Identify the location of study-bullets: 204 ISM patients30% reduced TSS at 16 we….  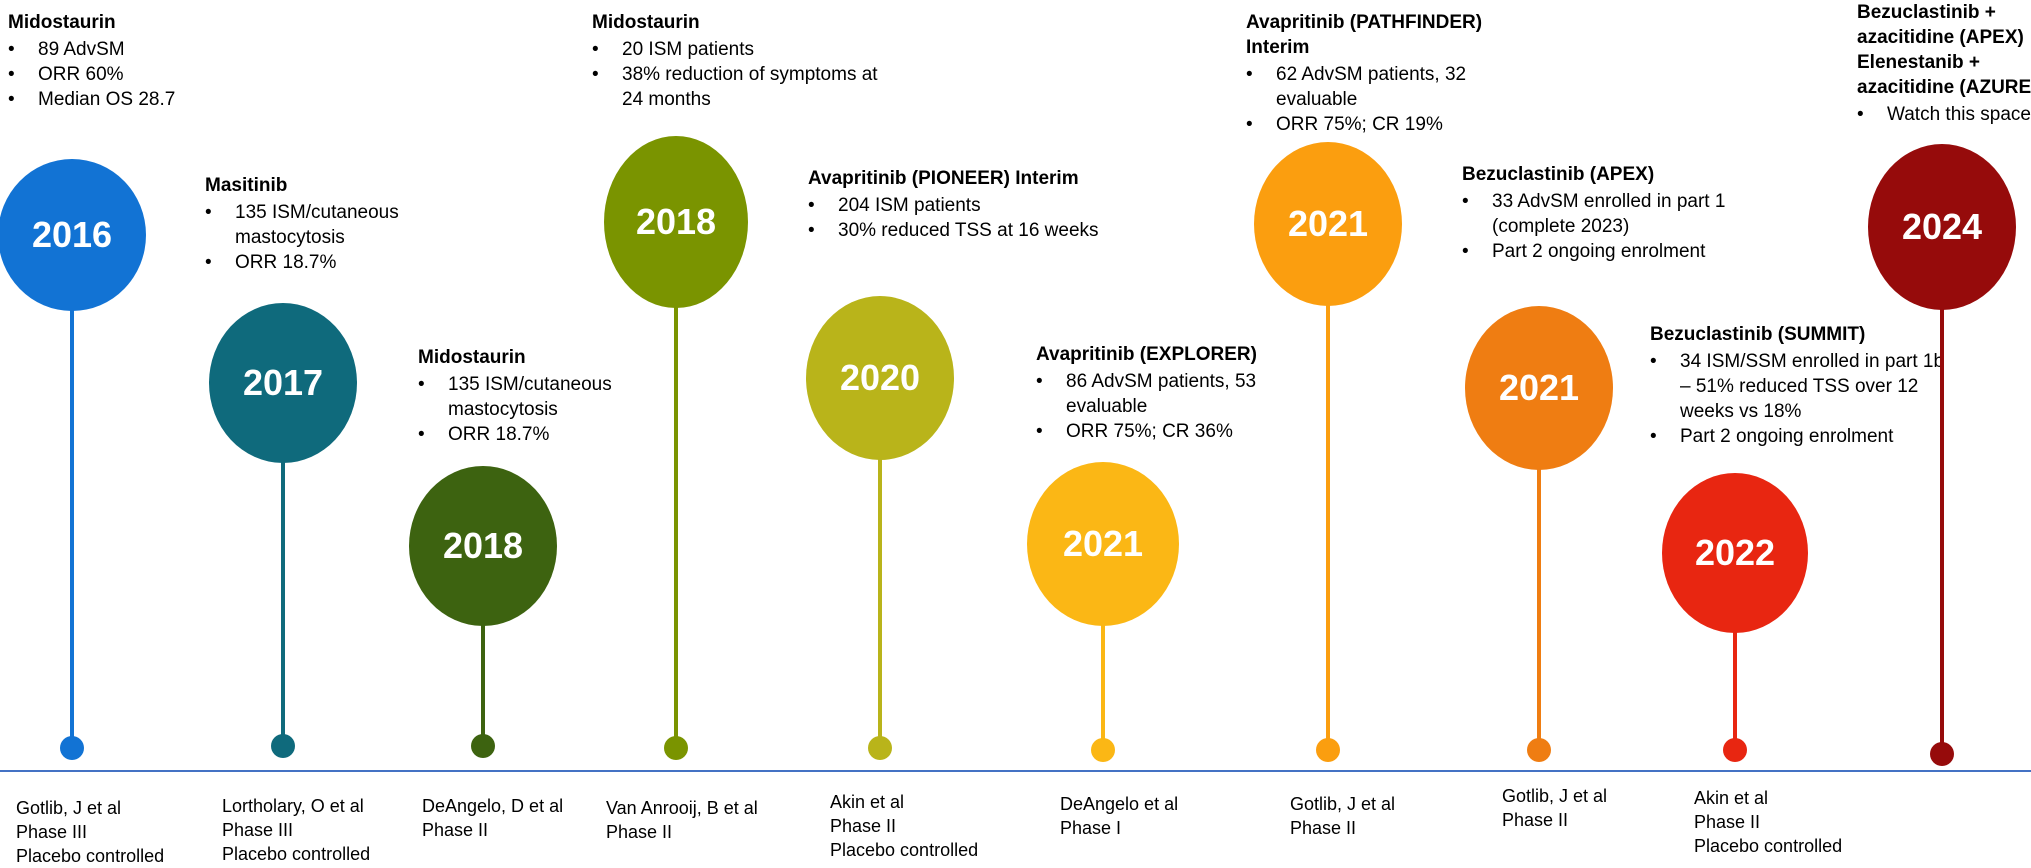
(958, 218).